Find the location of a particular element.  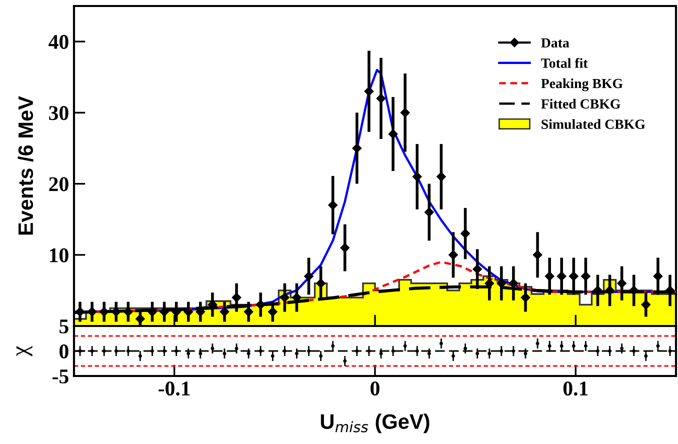

y-axis-title: Events /6 MeV is located at coordinates (26, 165).